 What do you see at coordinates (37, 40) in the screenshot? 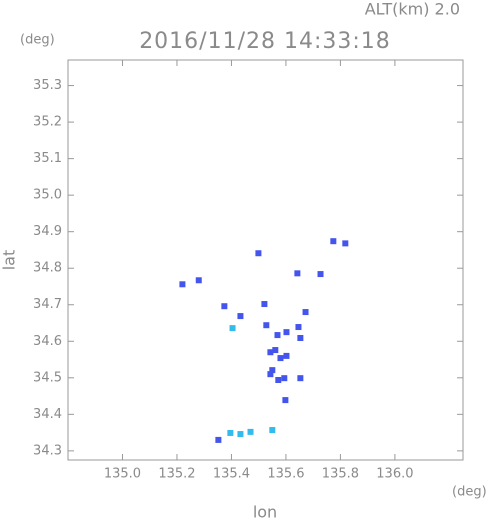
I see `y-unit: (deg)` at bounding box center [37, 40].